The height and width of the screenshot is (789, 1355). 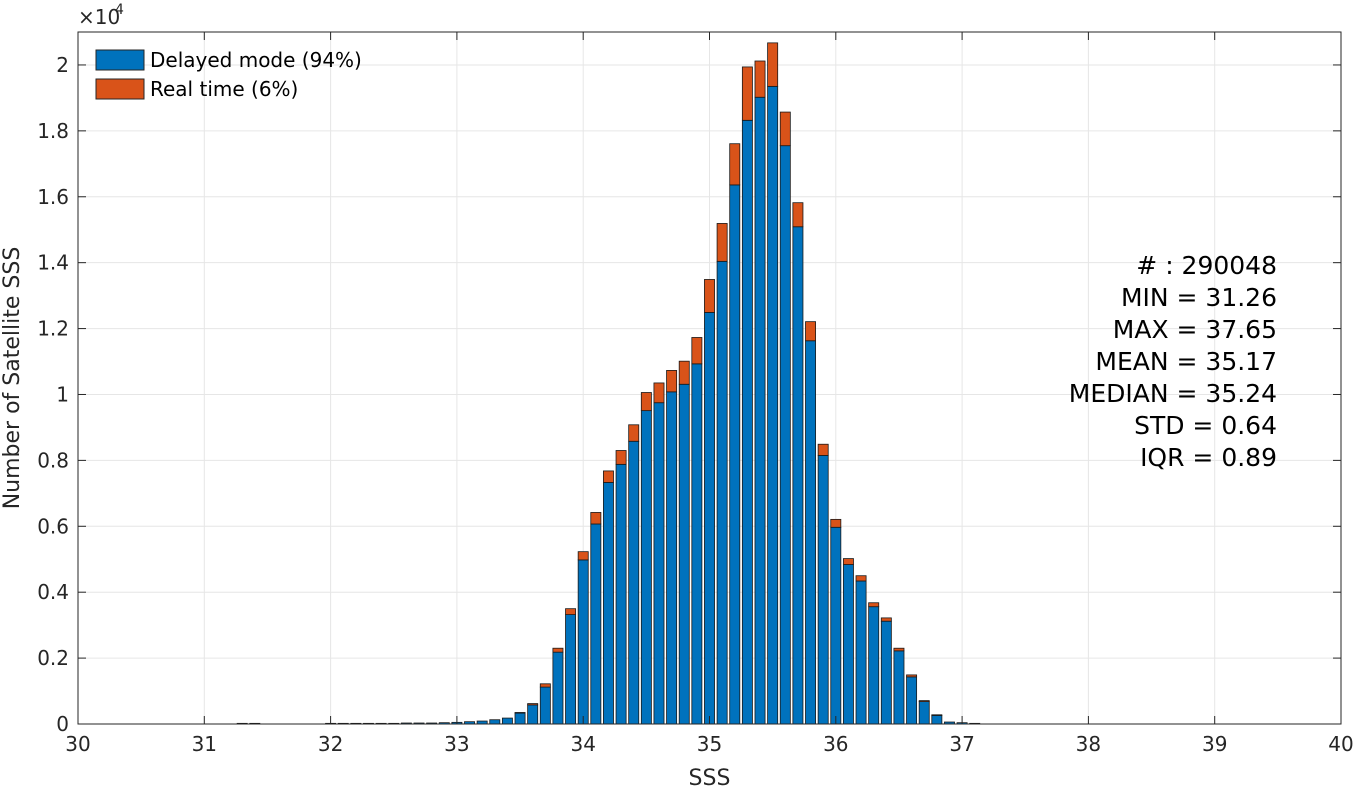 What do you see at coordinates (709, 744) in the screenshot?
I see `x-tick-label: 35` at bounding box center [709, 744].